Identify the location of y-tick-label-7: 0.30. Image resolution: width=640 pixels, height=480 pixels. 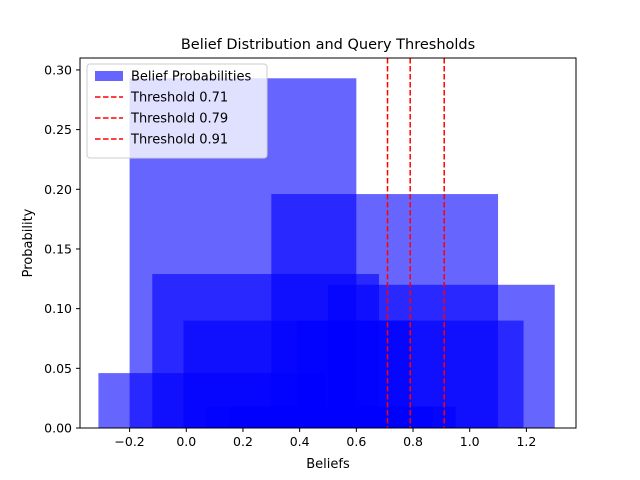
(58, 69).